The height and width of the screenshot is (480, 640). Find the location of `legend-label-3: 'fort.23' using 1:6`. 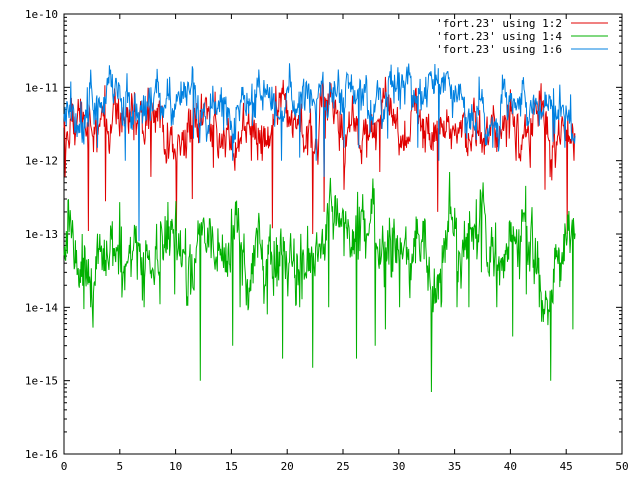

legend-label-3: 'fort.23' using 1:6 is located at coordinates (499, 49).